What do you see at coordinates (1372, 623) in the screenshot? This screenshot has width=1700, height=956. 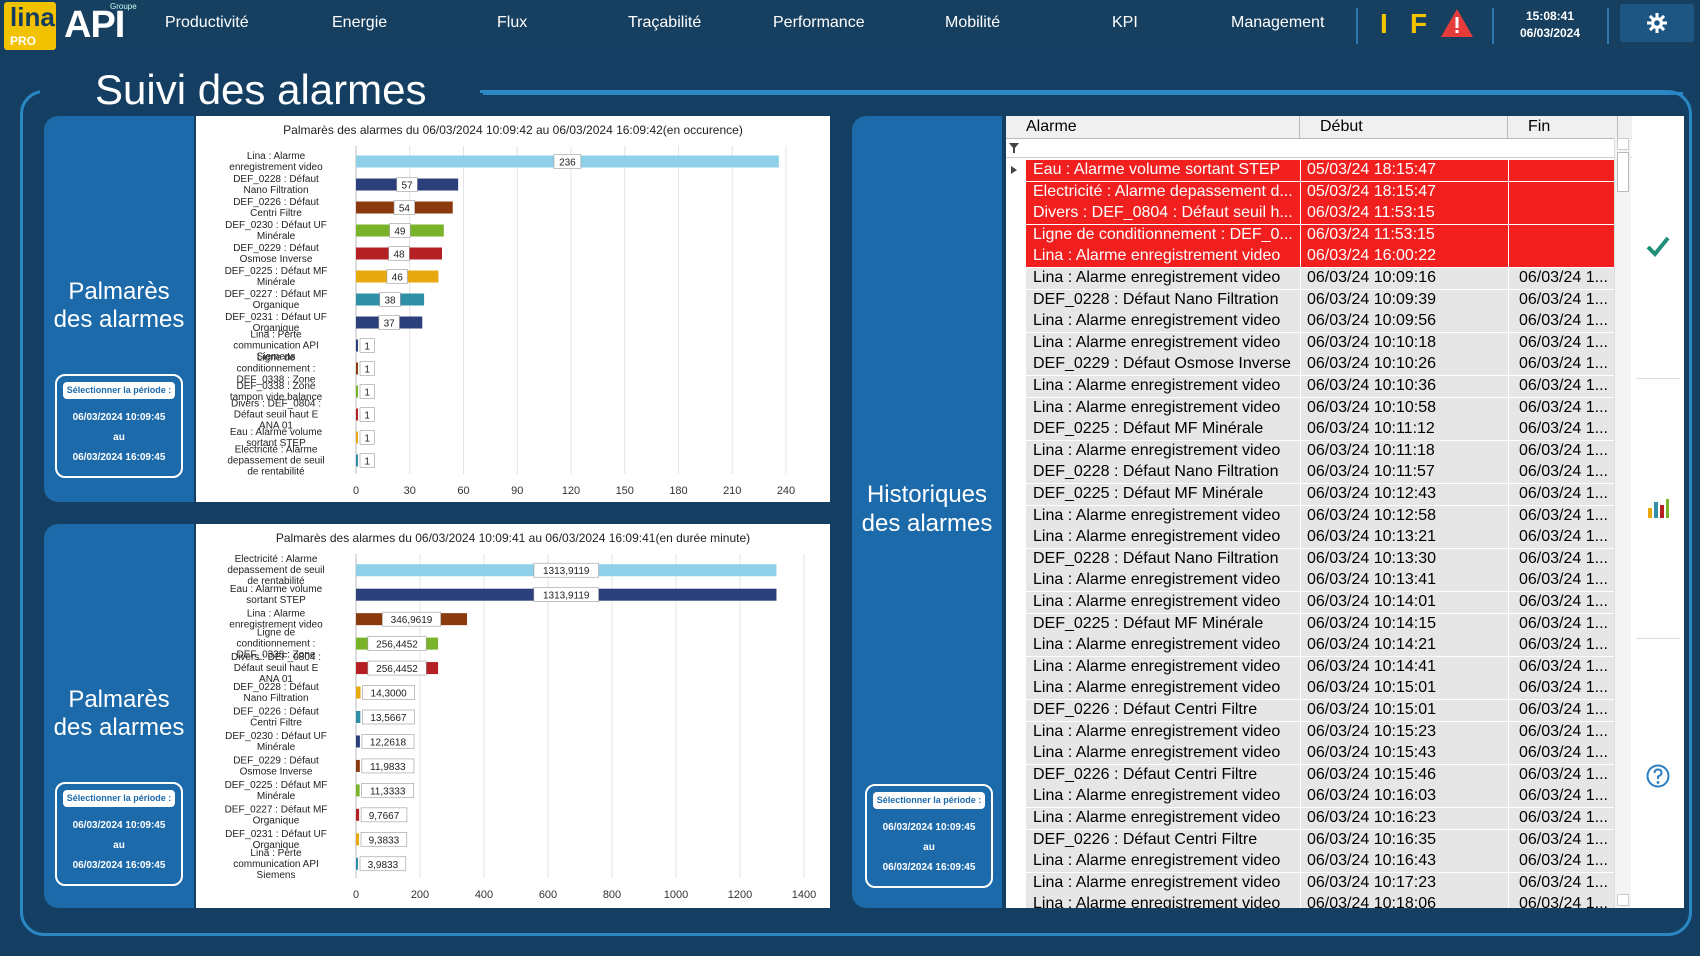 I see `cell-debut: 06/03/24 10:14:15` at bounding box center [1372, 623].